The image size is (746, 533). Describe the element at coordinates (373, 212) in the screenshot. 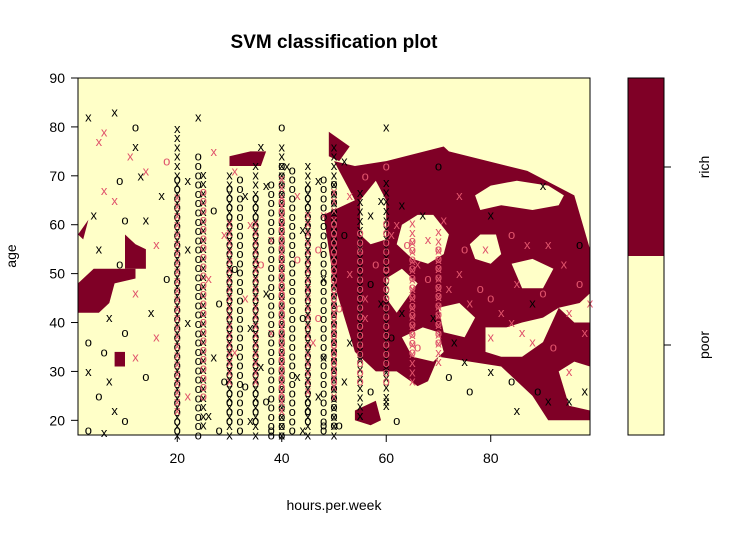

I see `poor-decision-region` at that location.